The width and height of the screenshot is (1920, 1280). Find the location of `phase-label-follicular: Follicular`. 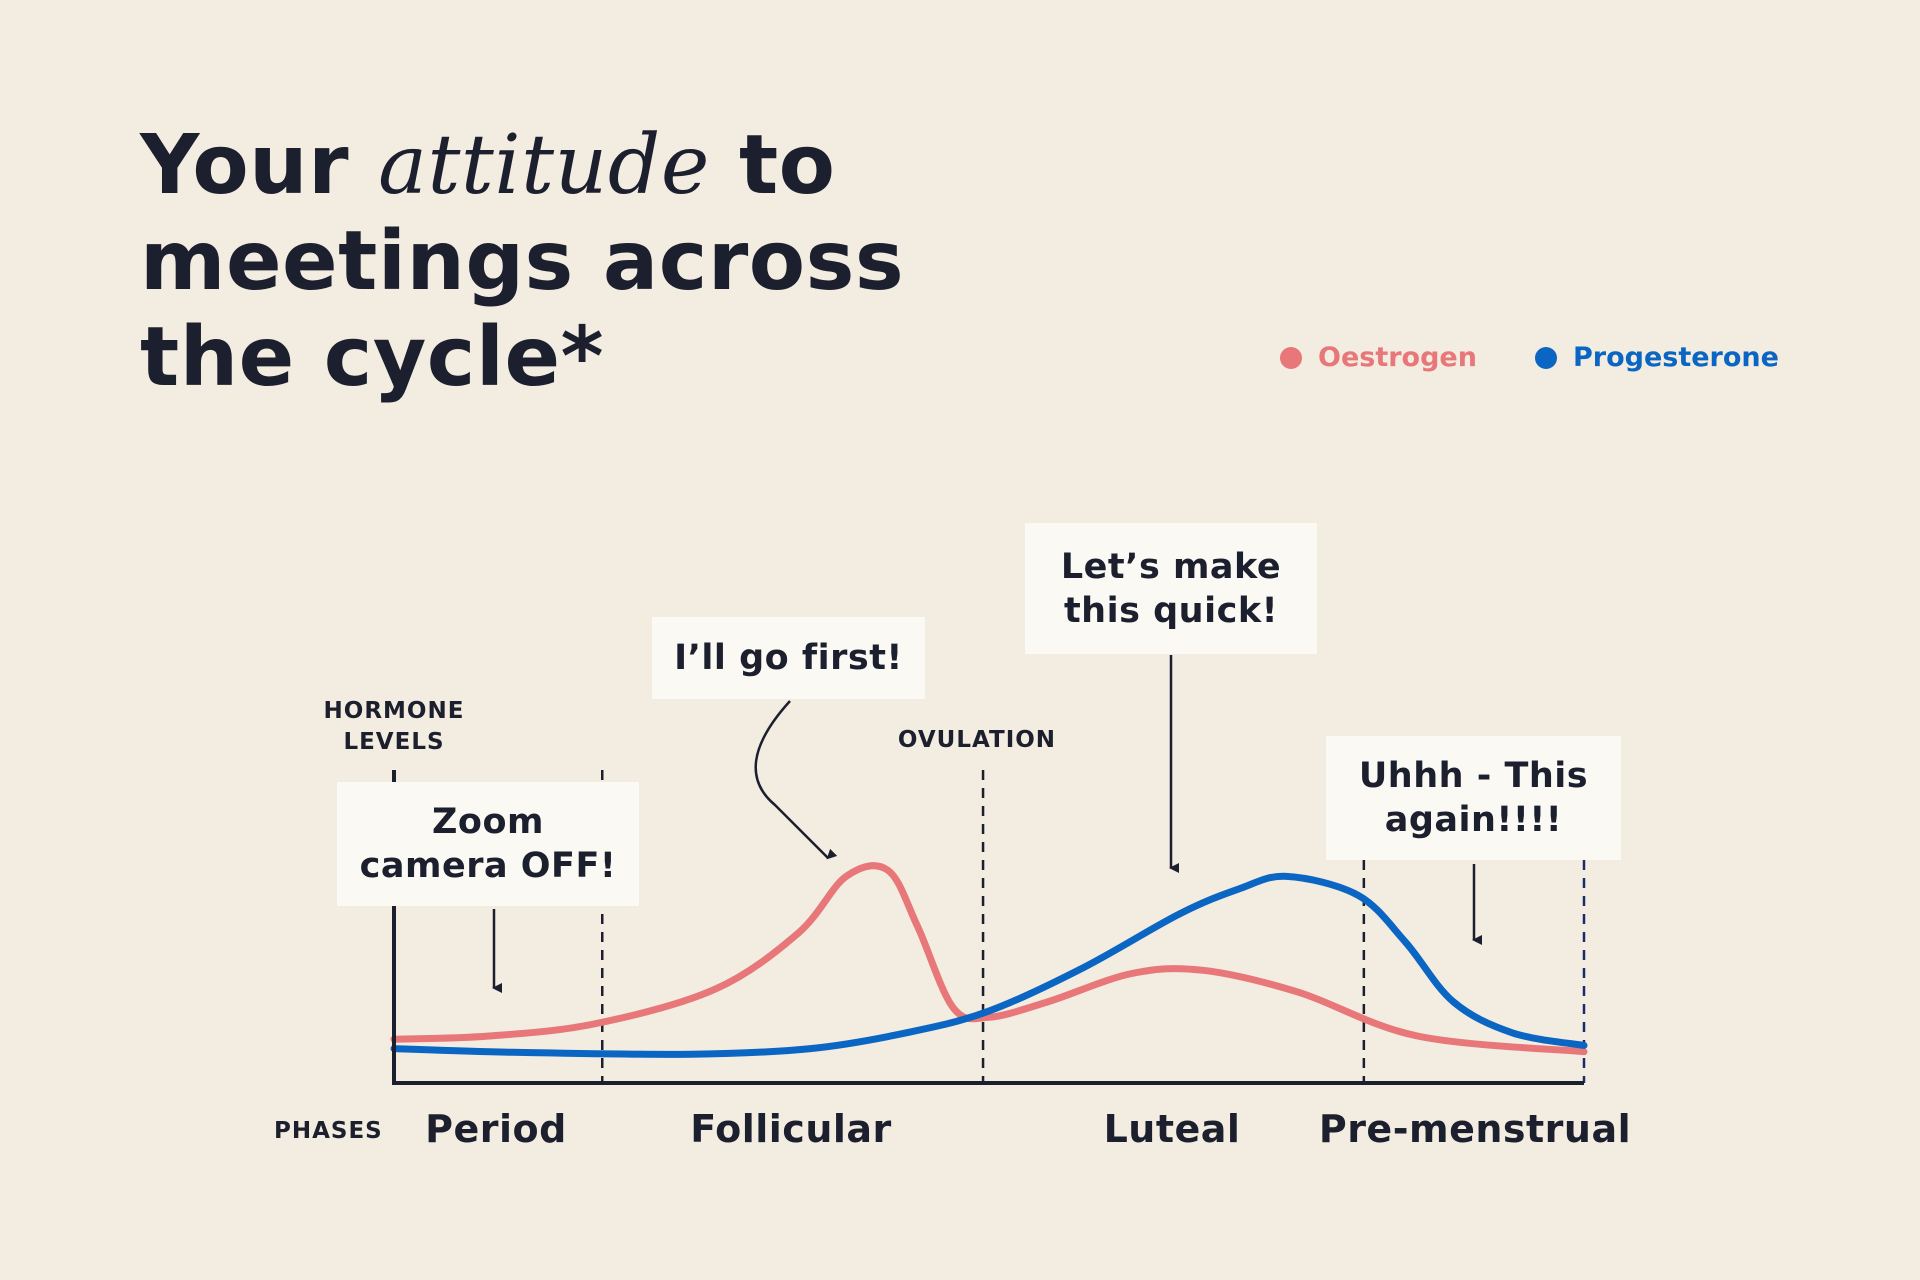

phase-label-follicular: Follicular is located at coordinates (791, 1129).